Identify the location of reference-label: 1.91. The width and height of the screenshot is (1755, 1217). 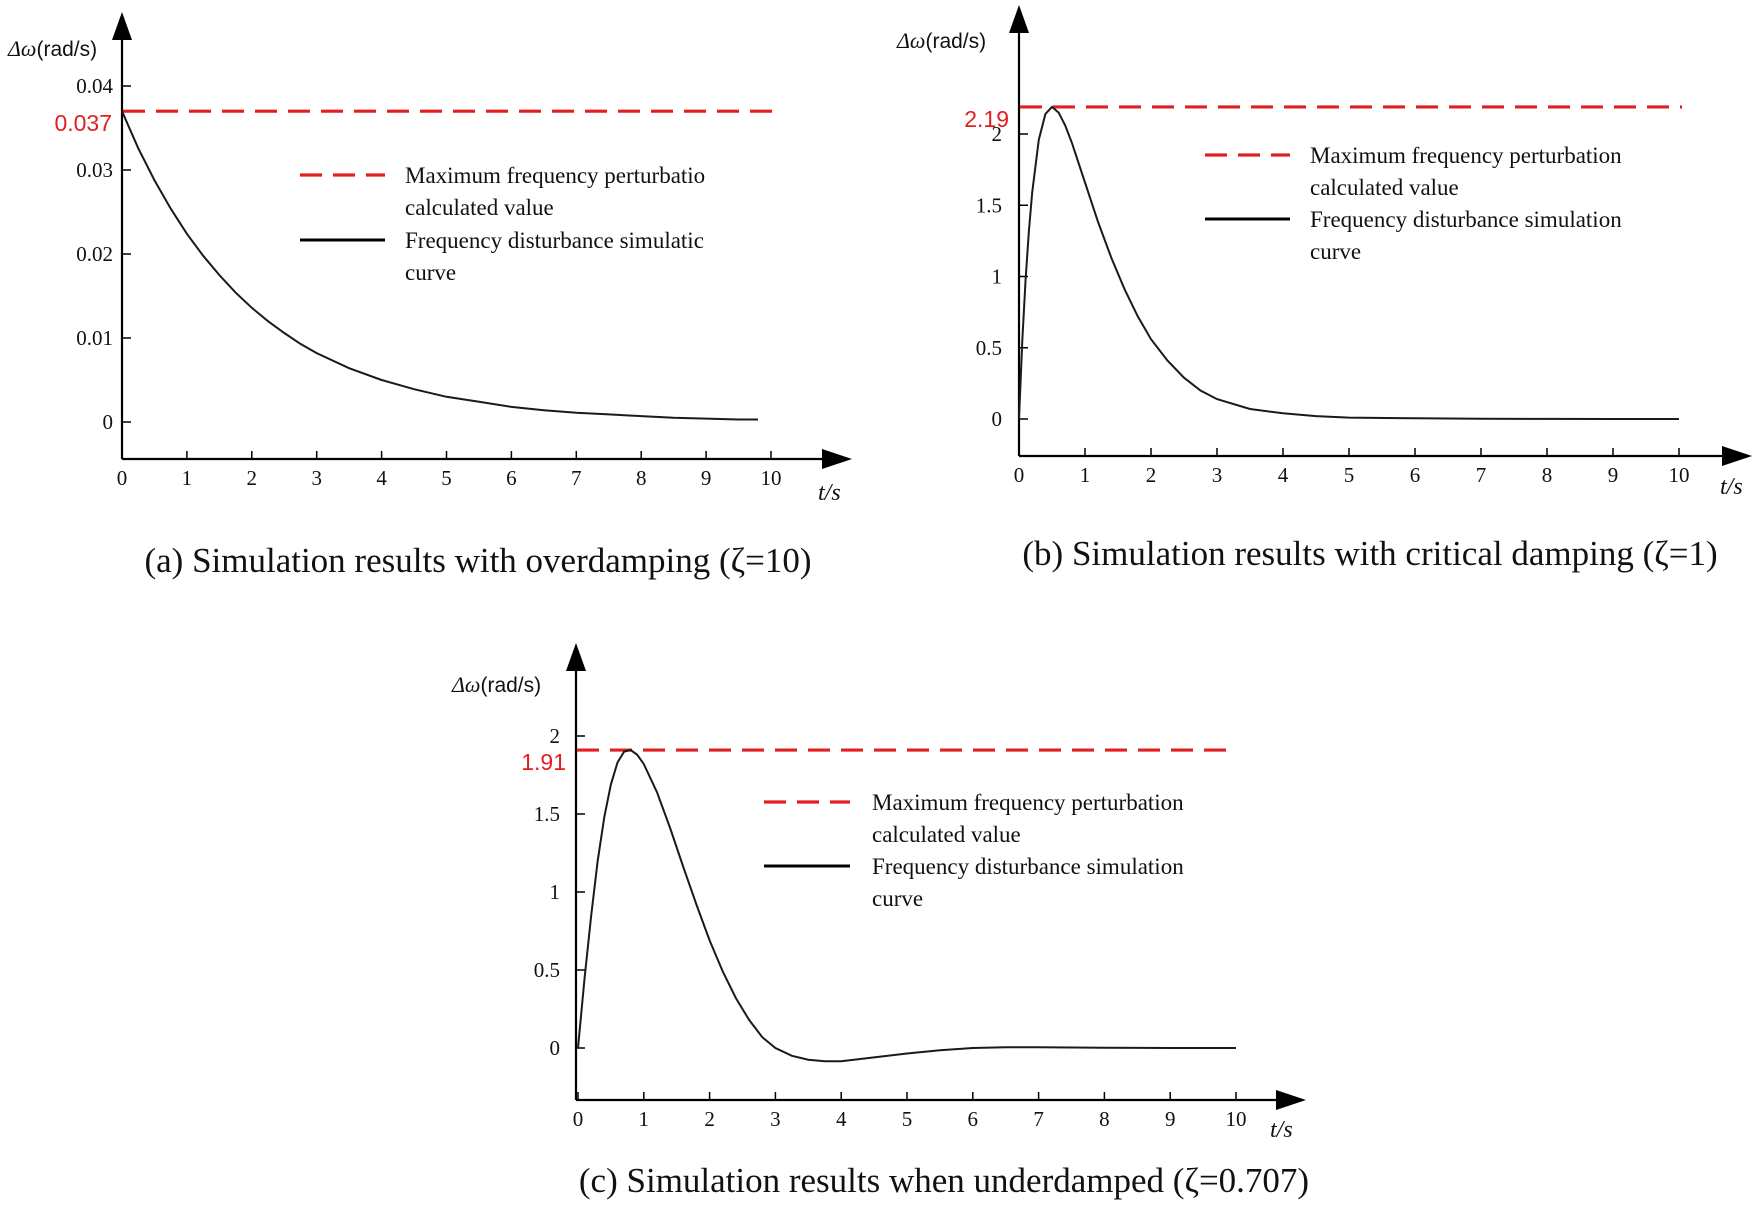
(543, 762).